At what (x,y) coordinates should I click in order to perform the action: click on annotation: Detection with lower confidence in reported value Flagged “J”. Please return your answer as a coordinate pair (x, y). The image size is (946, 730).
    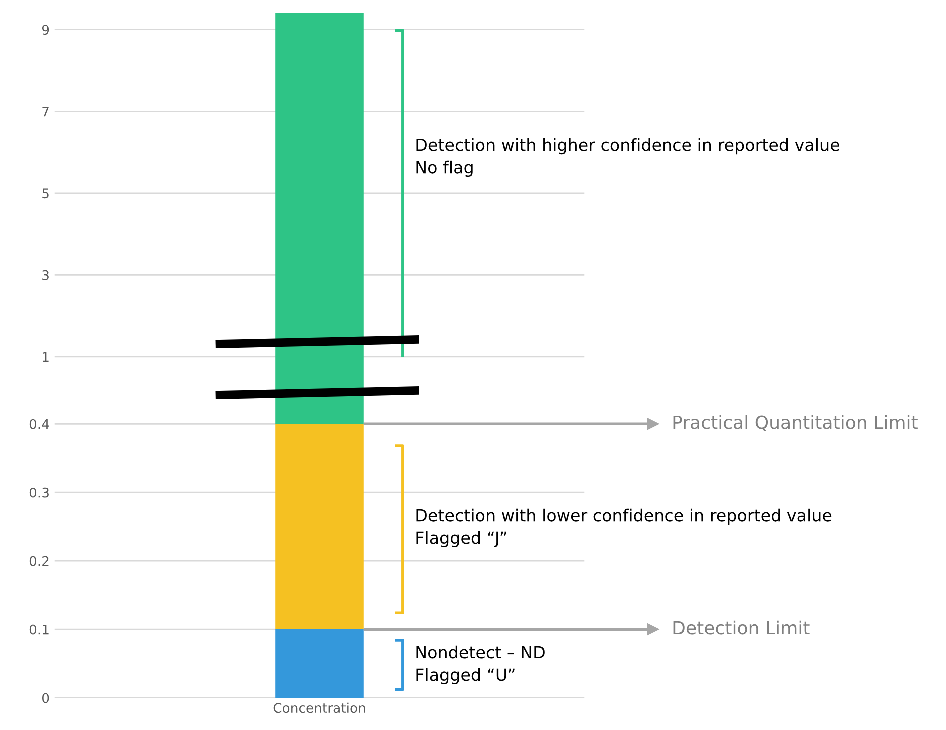
    Looking at the image, I should click on (624, 528).